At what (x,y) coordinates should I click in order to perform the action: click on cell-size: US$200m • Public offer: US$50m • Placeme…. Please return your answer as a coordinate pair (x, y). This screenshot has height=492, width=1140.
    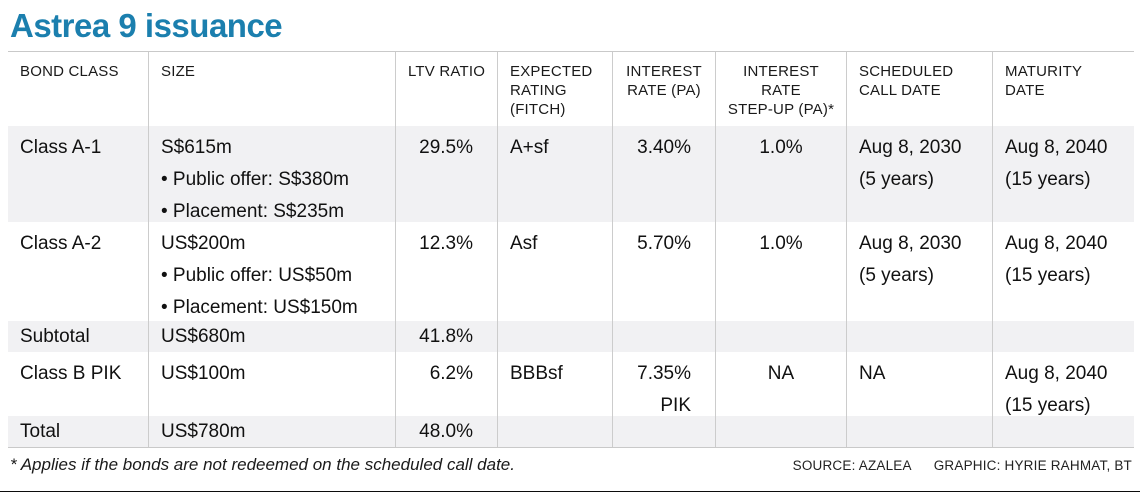
    Looking at the image, I should click on (271, 271).